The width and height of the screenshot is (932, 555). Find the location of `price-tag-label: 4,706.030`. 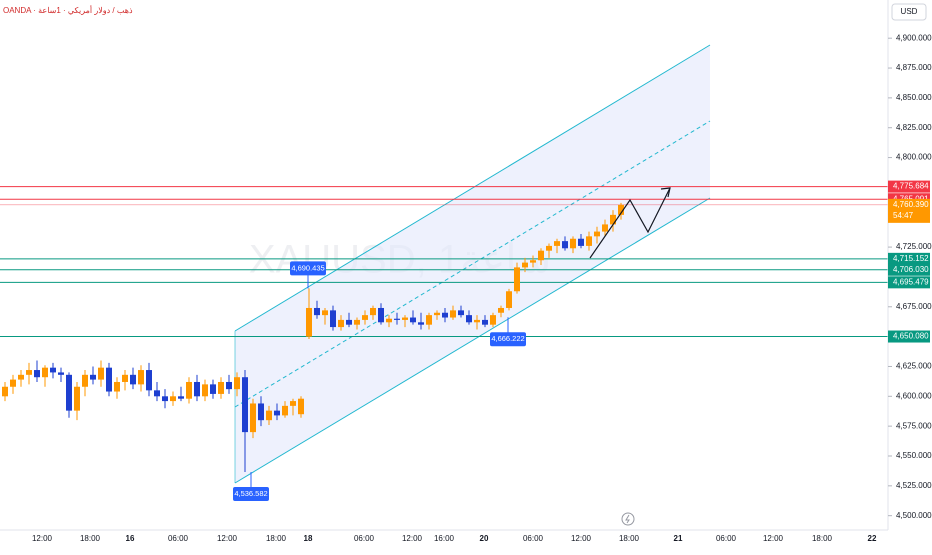

price-tag-label: 4,706.030 is located at coordinates (911, 269).